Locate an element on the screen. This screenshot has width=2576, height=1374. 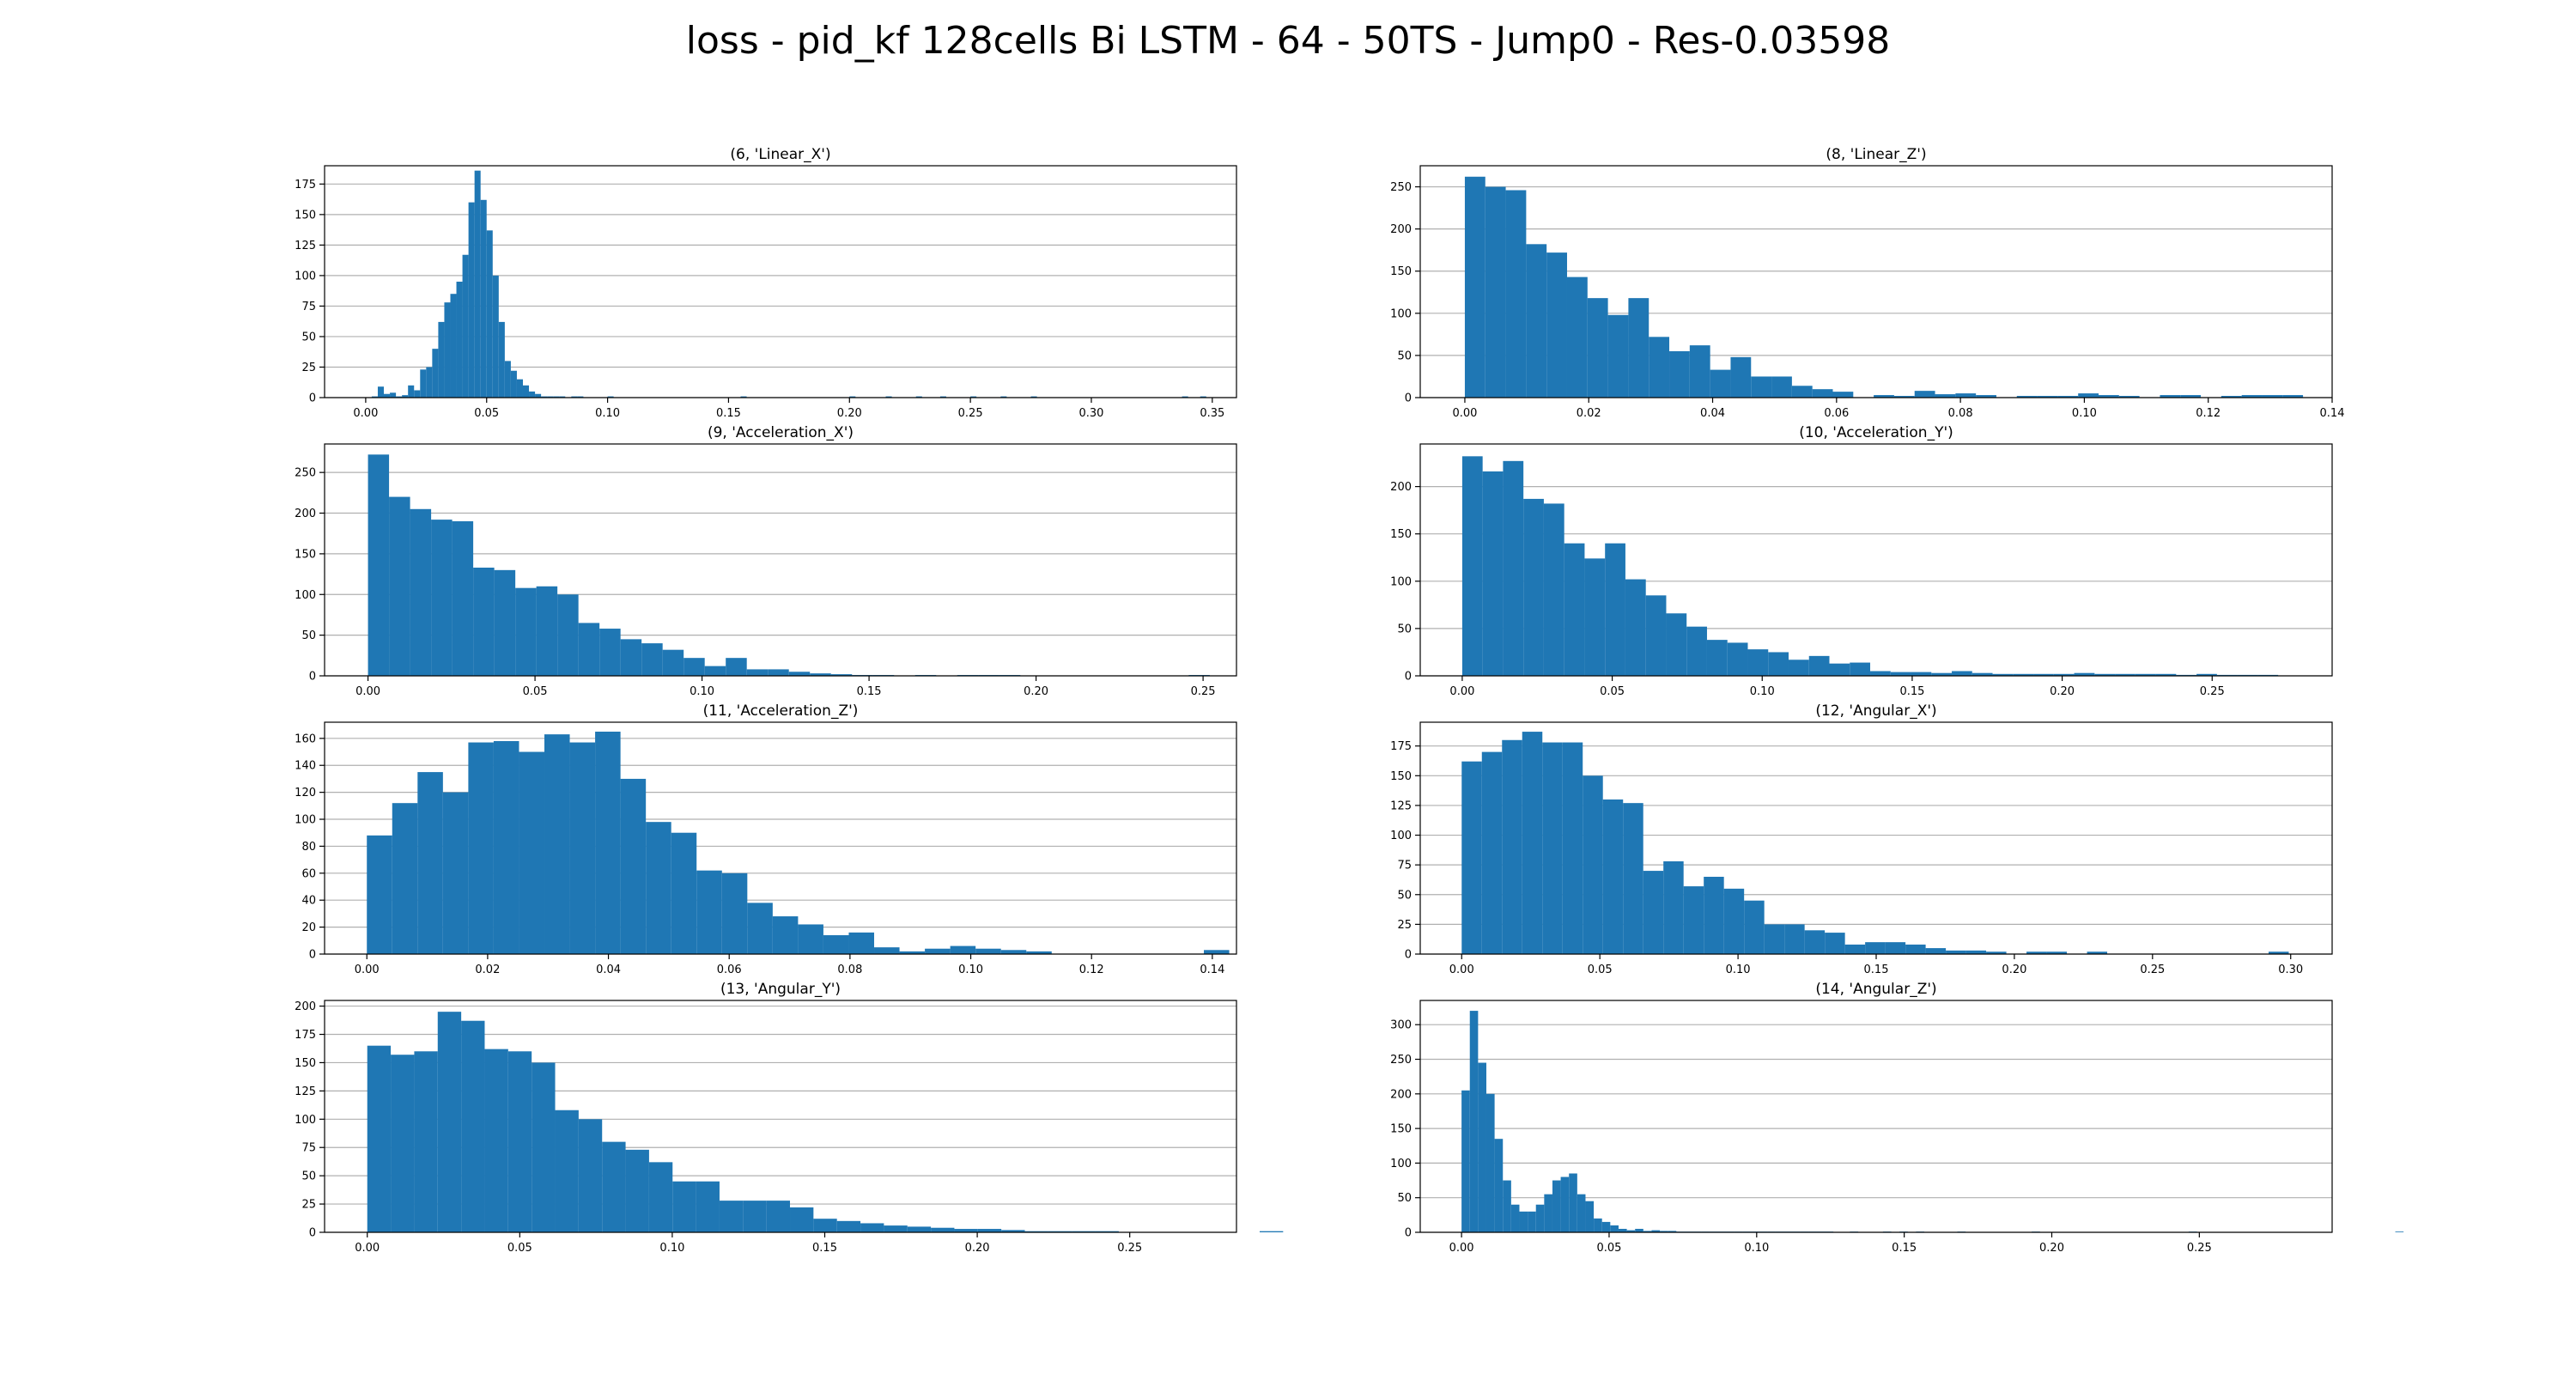
x-tick-label: 0.15 is located at coordinates (1911, 691).